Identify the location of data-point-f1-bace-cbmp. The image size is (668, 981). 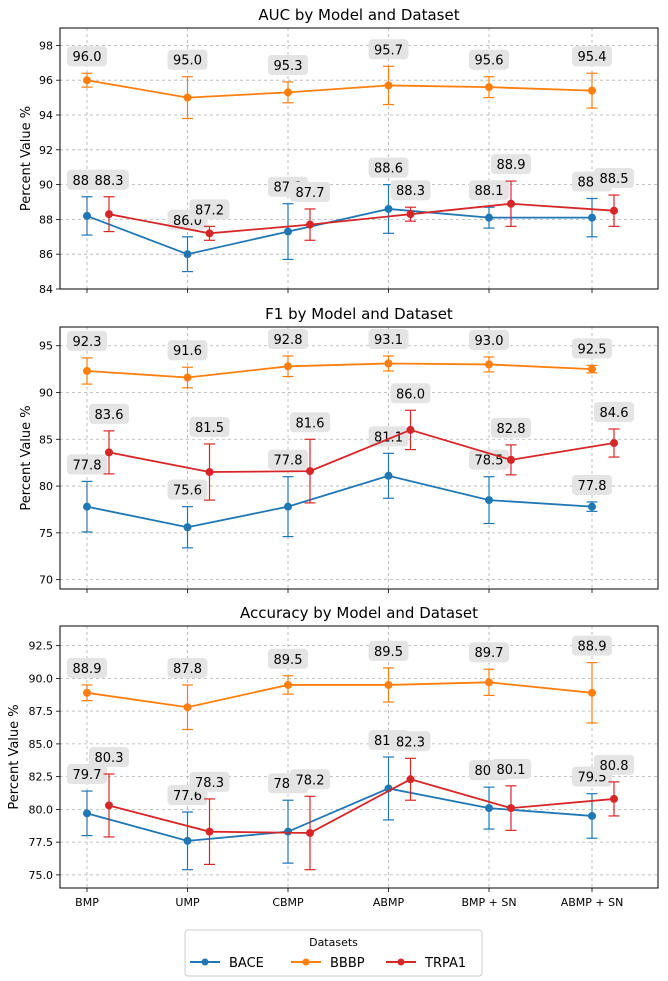
(288, 506).